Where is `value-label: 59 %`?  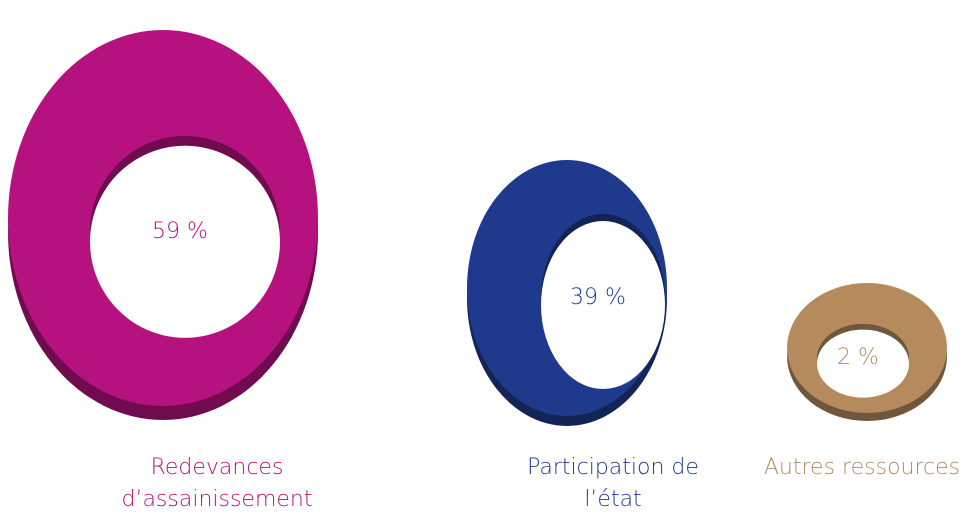
value-label: 59 % is located at coordinates (180, 231).